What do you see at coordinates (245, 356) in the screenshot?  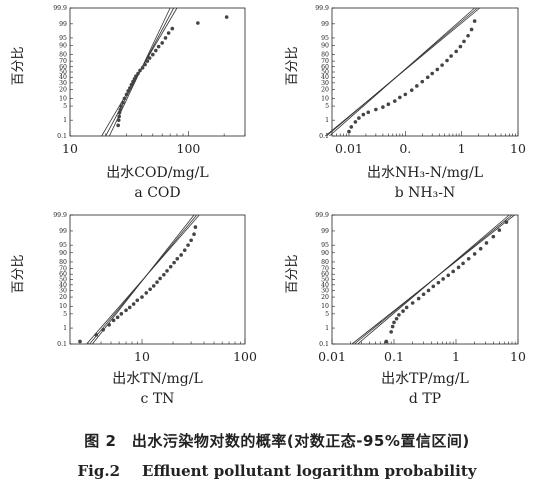 I see `x-tick-label: 100` at bounding box center [245, 356].